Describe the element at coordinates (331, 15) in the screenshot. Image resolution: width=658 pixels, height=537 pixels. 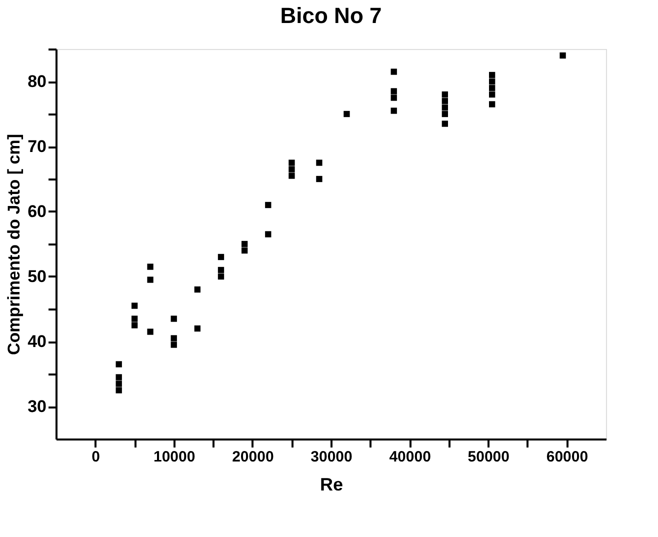
I see `chart-title: Bico No 7` at that location.